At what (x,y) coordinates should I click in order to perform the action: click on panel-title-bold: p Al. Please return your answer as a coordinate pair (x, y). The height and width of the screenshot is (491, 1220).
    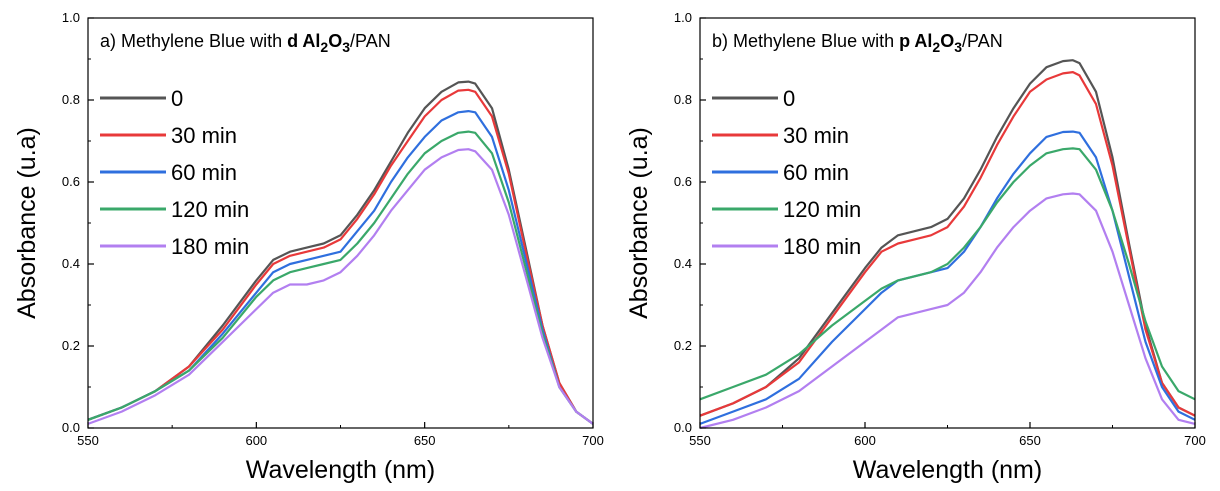
    Looking at the image, I should click on (915, 41).